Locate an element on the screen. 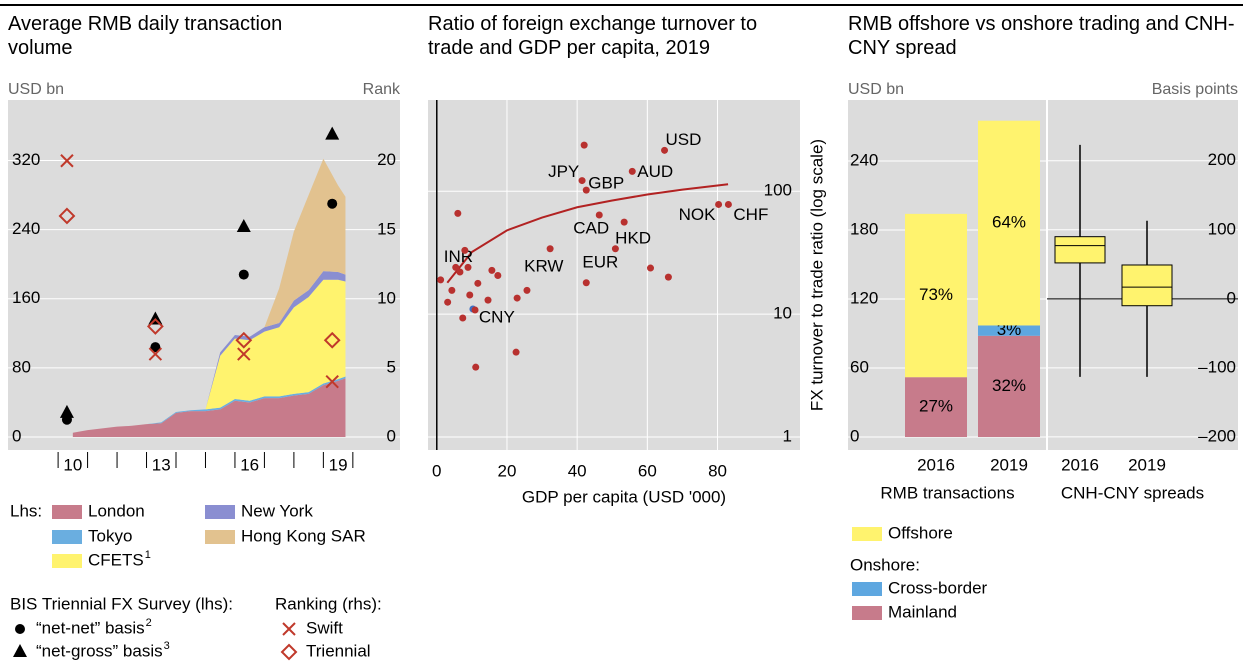 Image resolution: width=1243 pixels, height=664 pixels. y-tick-label: 180 is located at coordinates (864, 228).